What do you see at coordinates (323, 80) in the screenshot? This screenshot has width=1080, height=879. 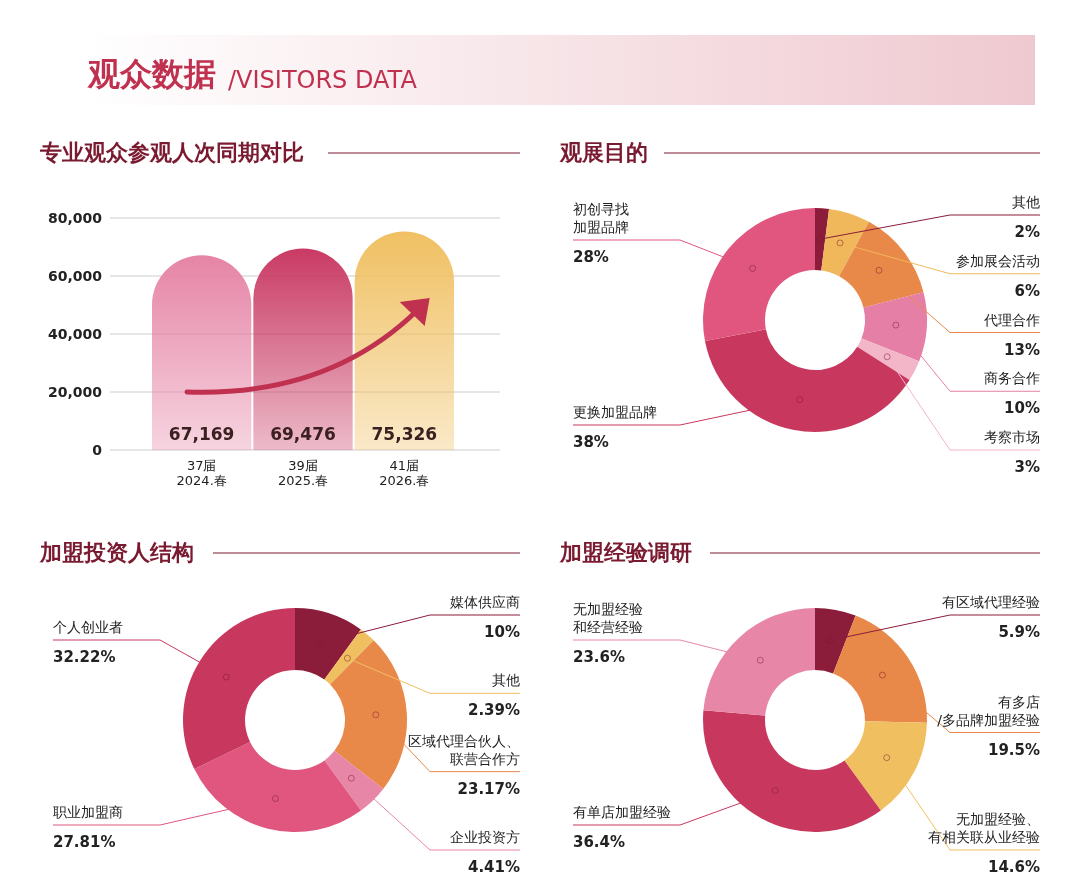 I see `text: /VISITORS DATA` at bounding box center [323, 80].